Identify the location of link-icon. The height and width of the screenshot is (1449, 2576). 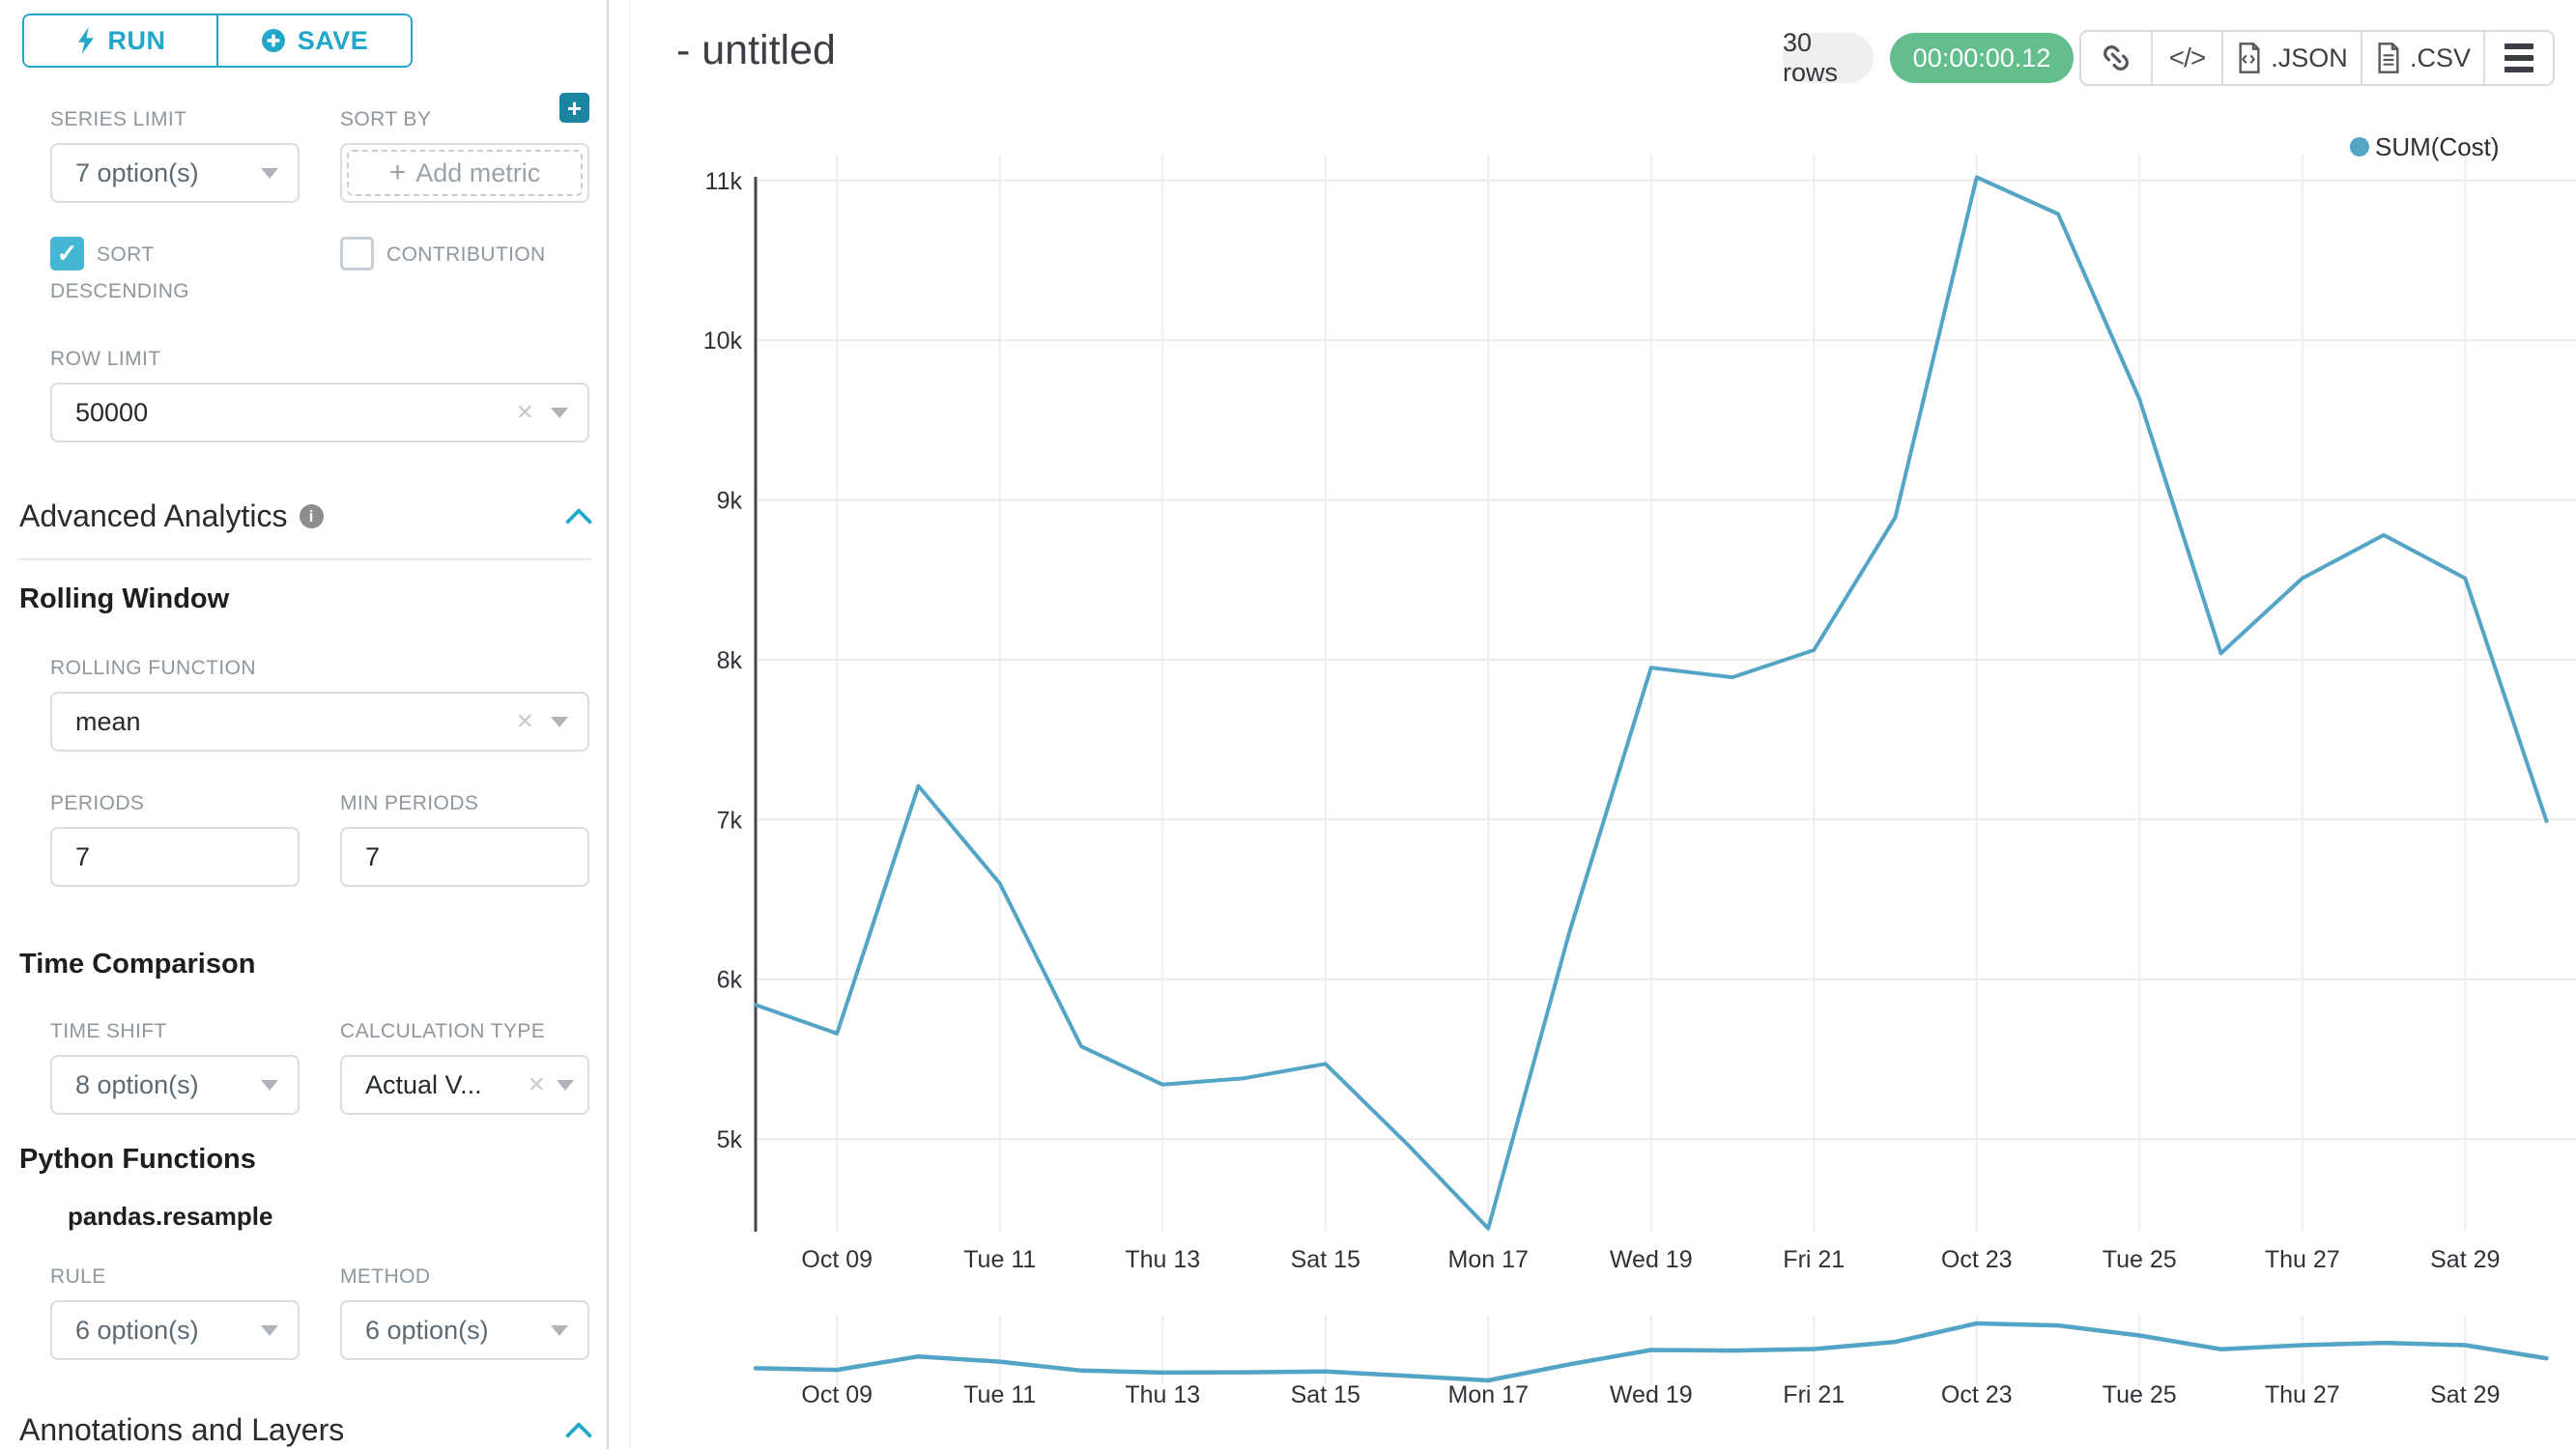
(2117, 58).